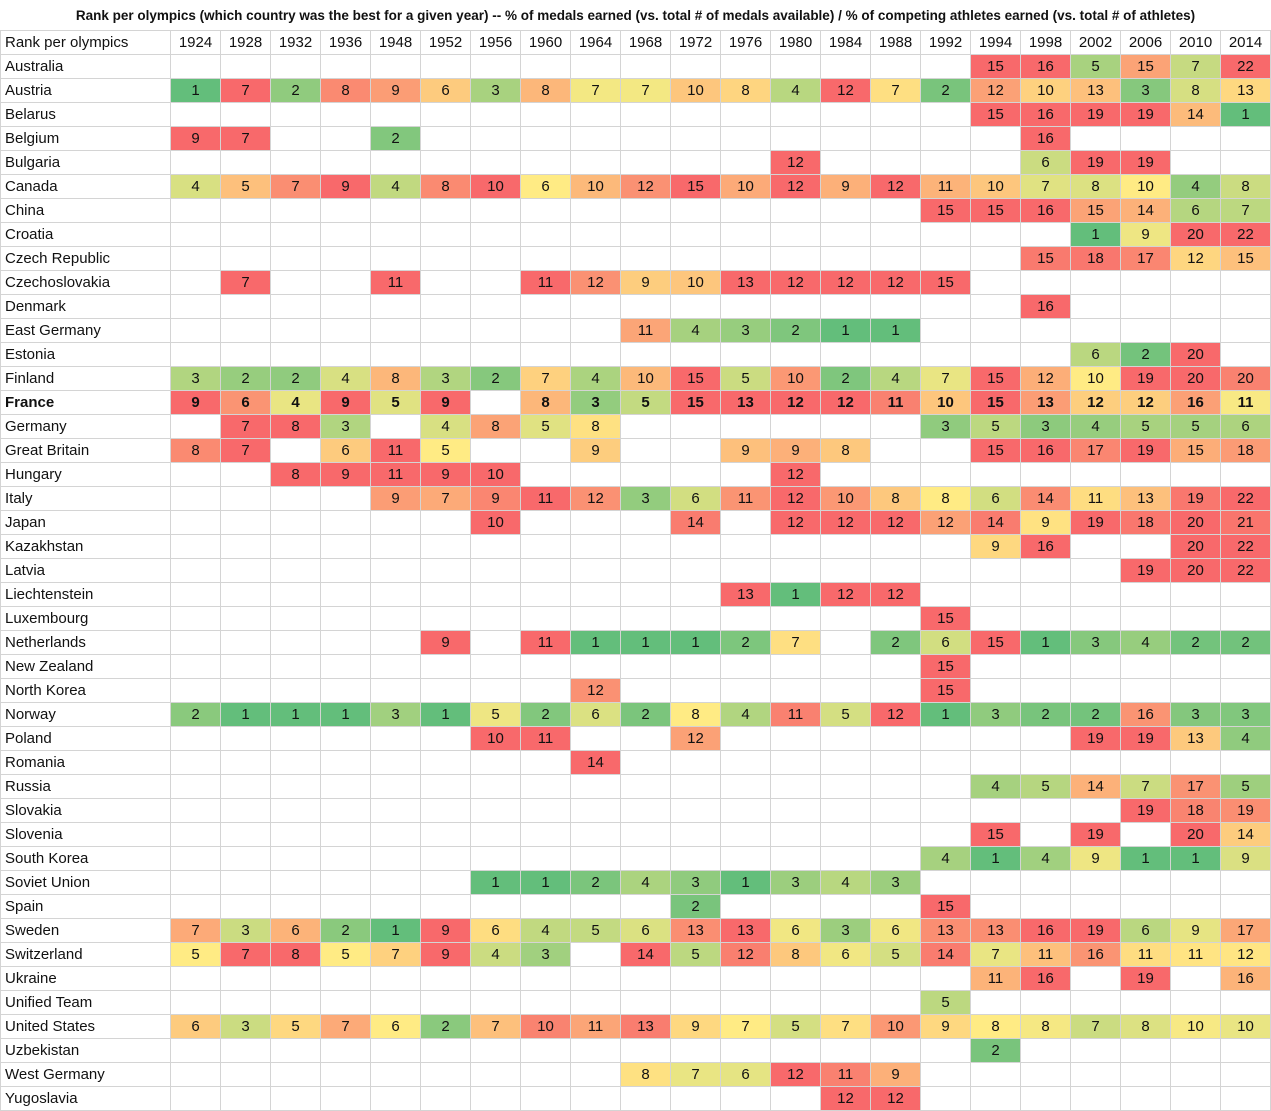  What do you see at coordinates (445, 42) in the screenshot?
I see `year-header-1952: 1952` at bounding box center [445, 42].